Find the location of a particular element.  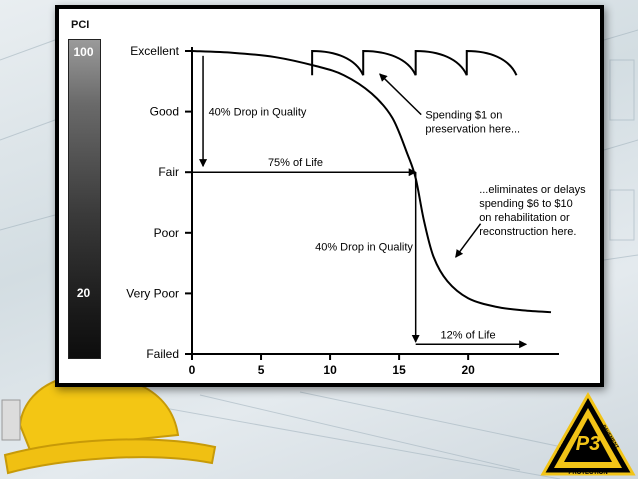

spend6-label-line2: spending $6 to $10 is located at coordinates (526, 204).